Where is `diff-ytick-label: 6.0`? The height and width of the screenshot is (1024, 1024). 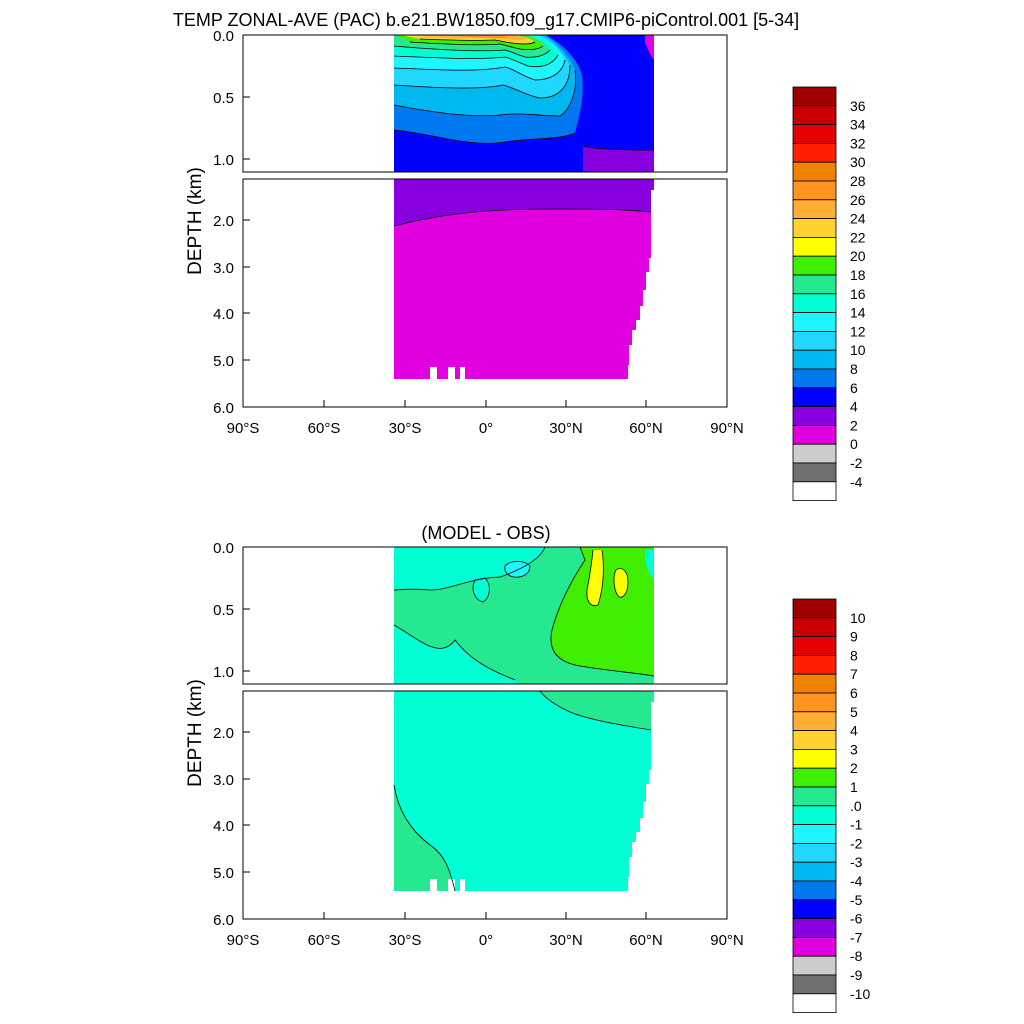
diff-ytick-label: 6.0 is located at coordinates (223, 920).